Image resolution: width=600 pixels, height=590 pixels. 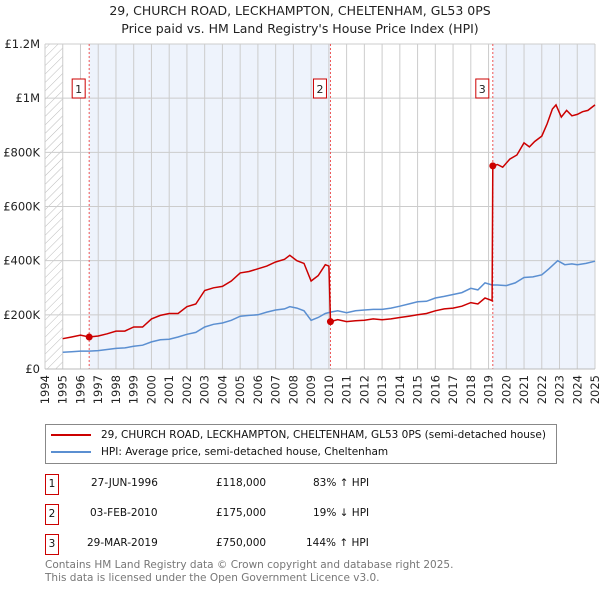 What do you see at coordinates (80, 389) in the screenshot?
I see `x-tick-label: 1996` at bounding box center [80, 389].